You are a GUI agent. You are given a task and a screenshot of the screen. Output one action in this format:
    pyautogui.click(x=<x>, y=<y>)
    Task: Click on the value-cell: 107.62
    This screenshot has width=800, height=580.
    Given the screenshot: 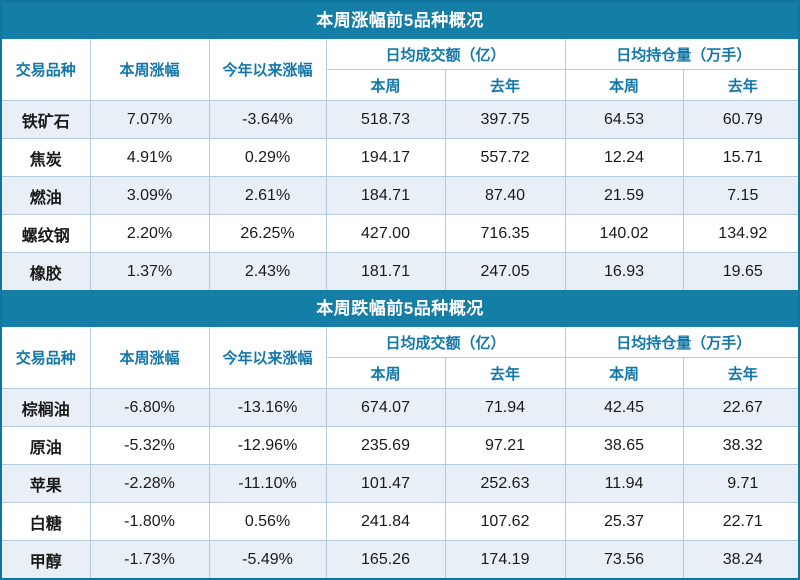 What is the action you would take?
    pyautogui.click(x=505, y=522)
    